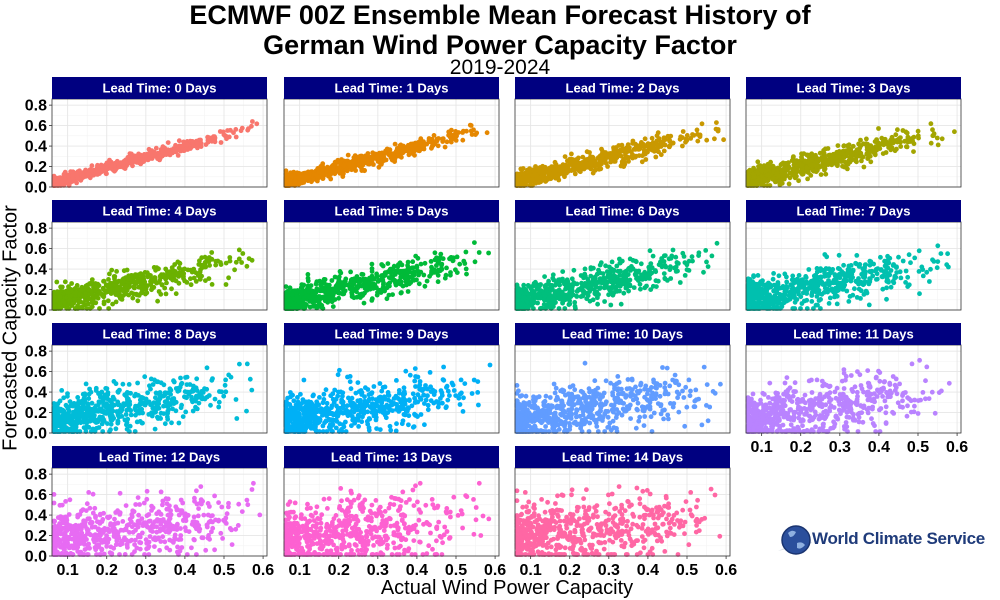 Image resolution: width=1000 pixels, height=600 pixels. What do you see at coordinates (853, 255) in the screenshot?
I see `facet-panel: Lead Time: 7 Days` at bounding box center [853, 255].